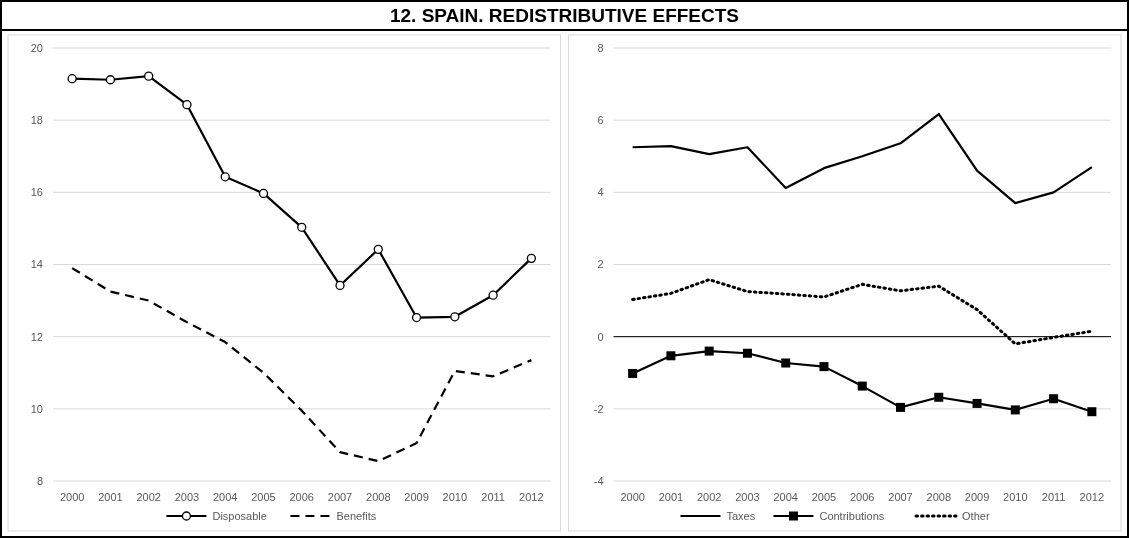 The height and width of the screenshot is (538, 1129). I want to click on legend-label: Disposable, so click(239, 515).